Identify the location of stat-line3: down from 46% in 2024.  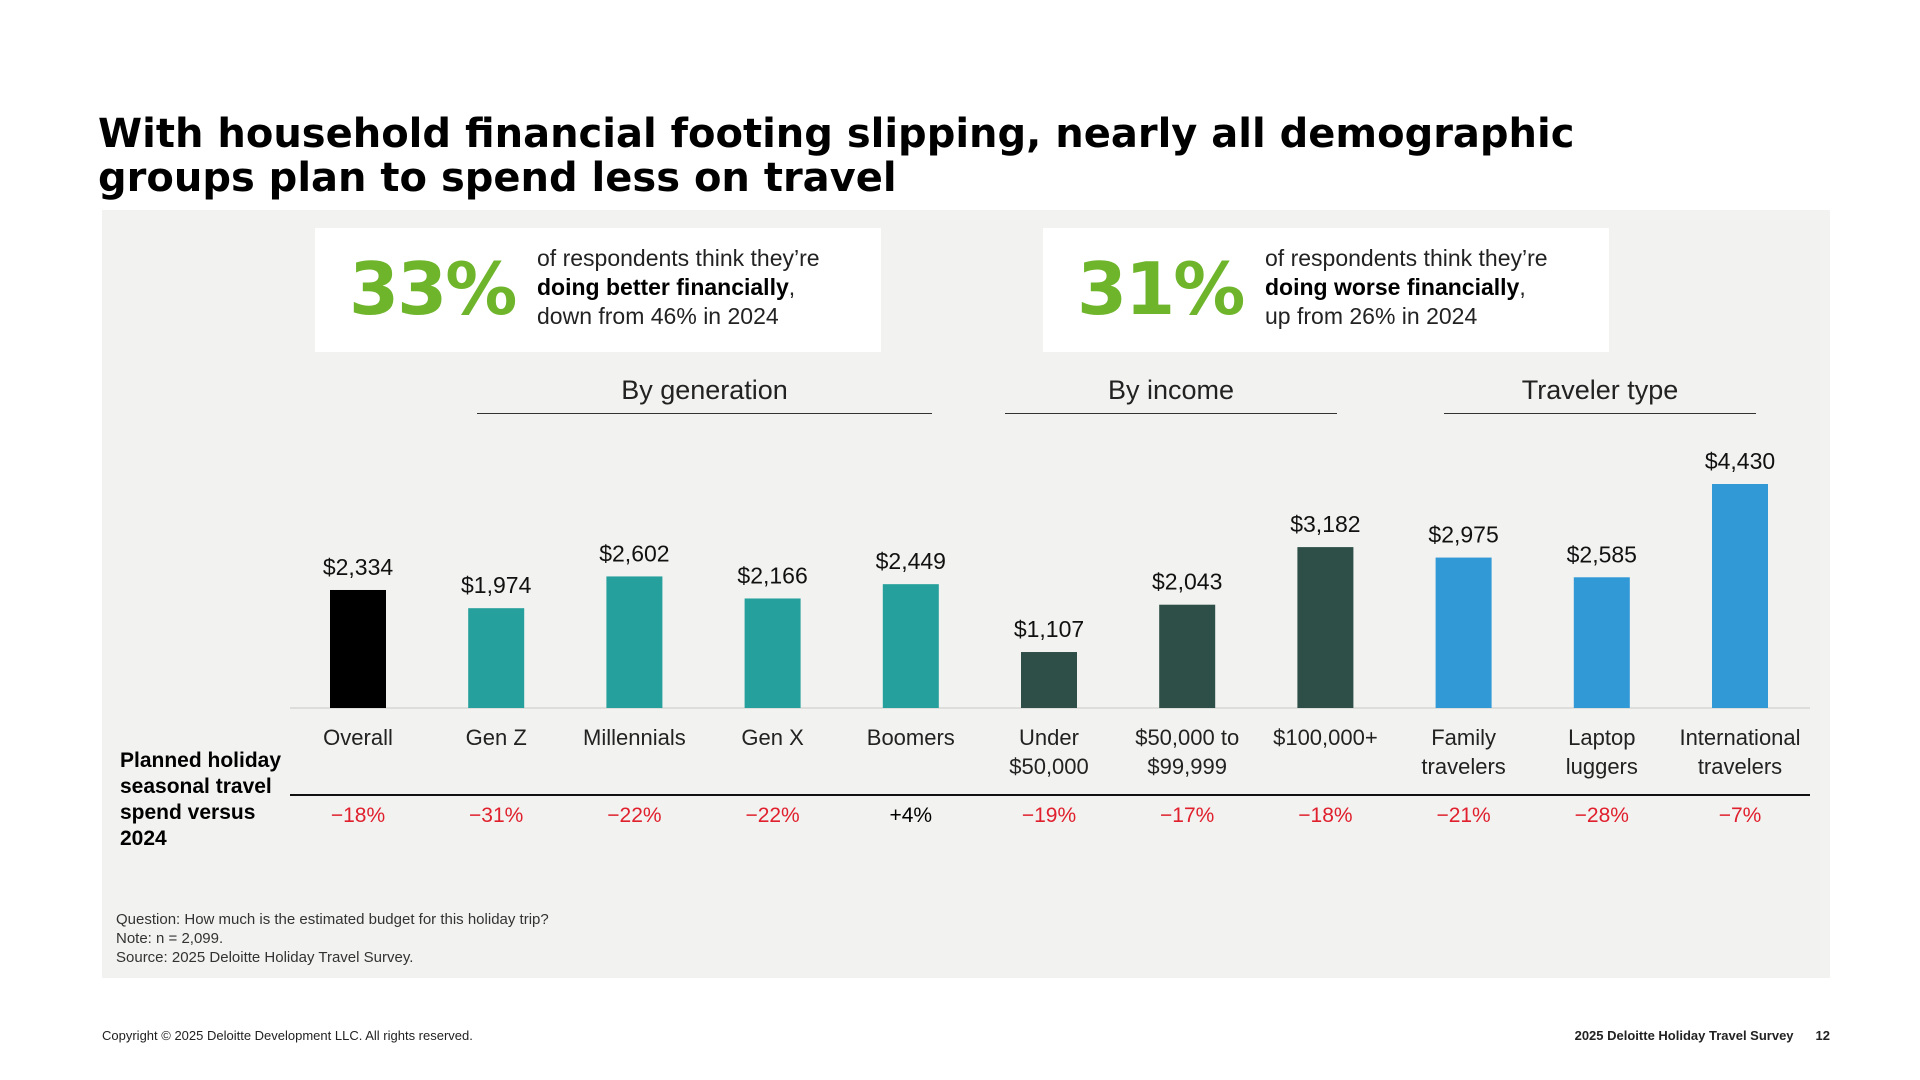
(658, 316).